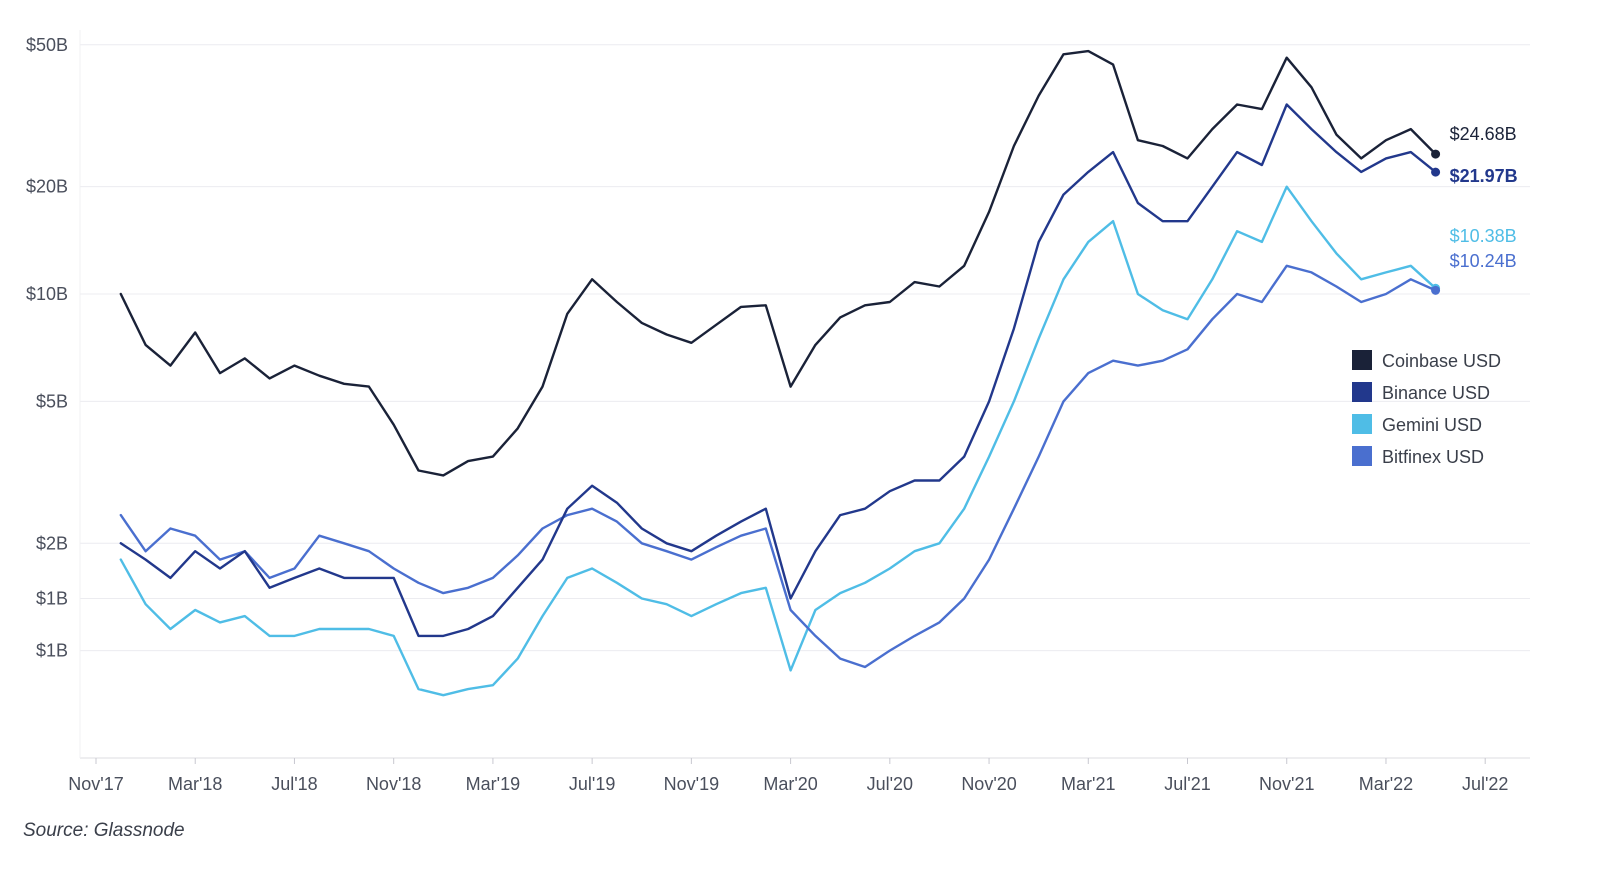 This screenshot has width=1600, height=875. I want to click on x-tick-label: Nov'20, so click(988, 784).